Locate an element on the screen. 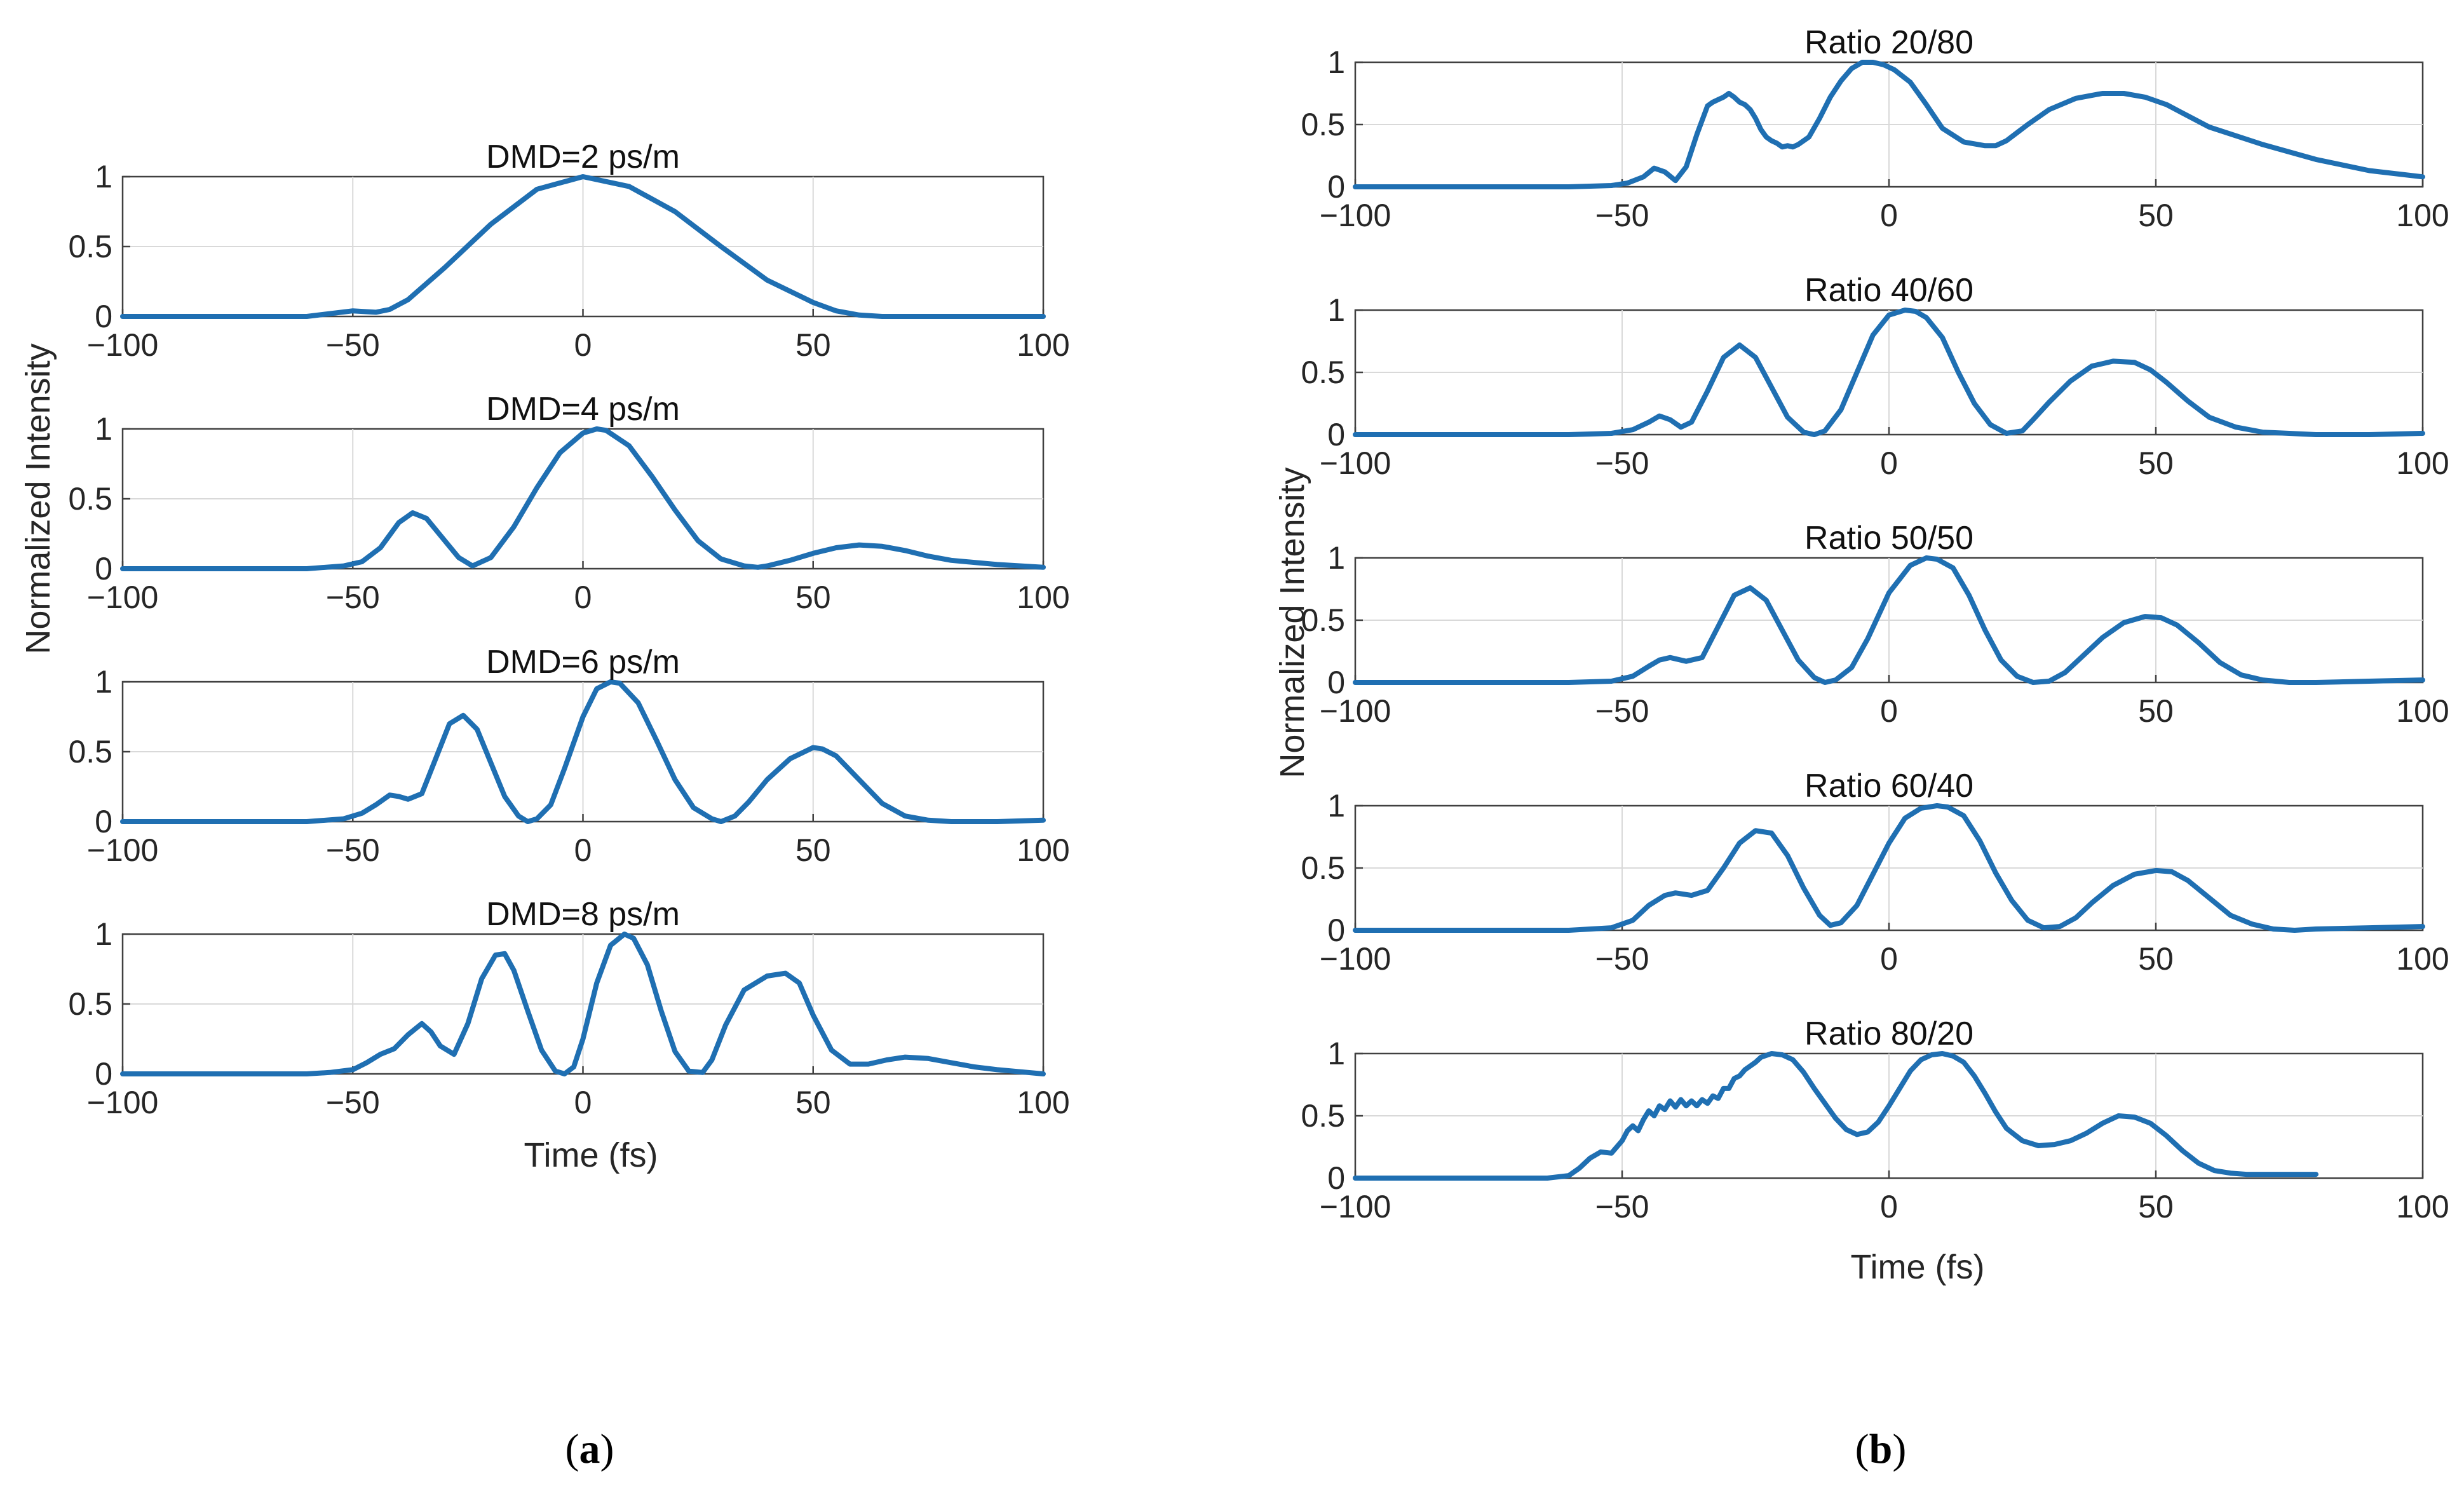 Image resolution: width=2464 pixels, height=1492 pixels. subplot-title: Ratio 40/60 is located at coordinates (1889, 290).